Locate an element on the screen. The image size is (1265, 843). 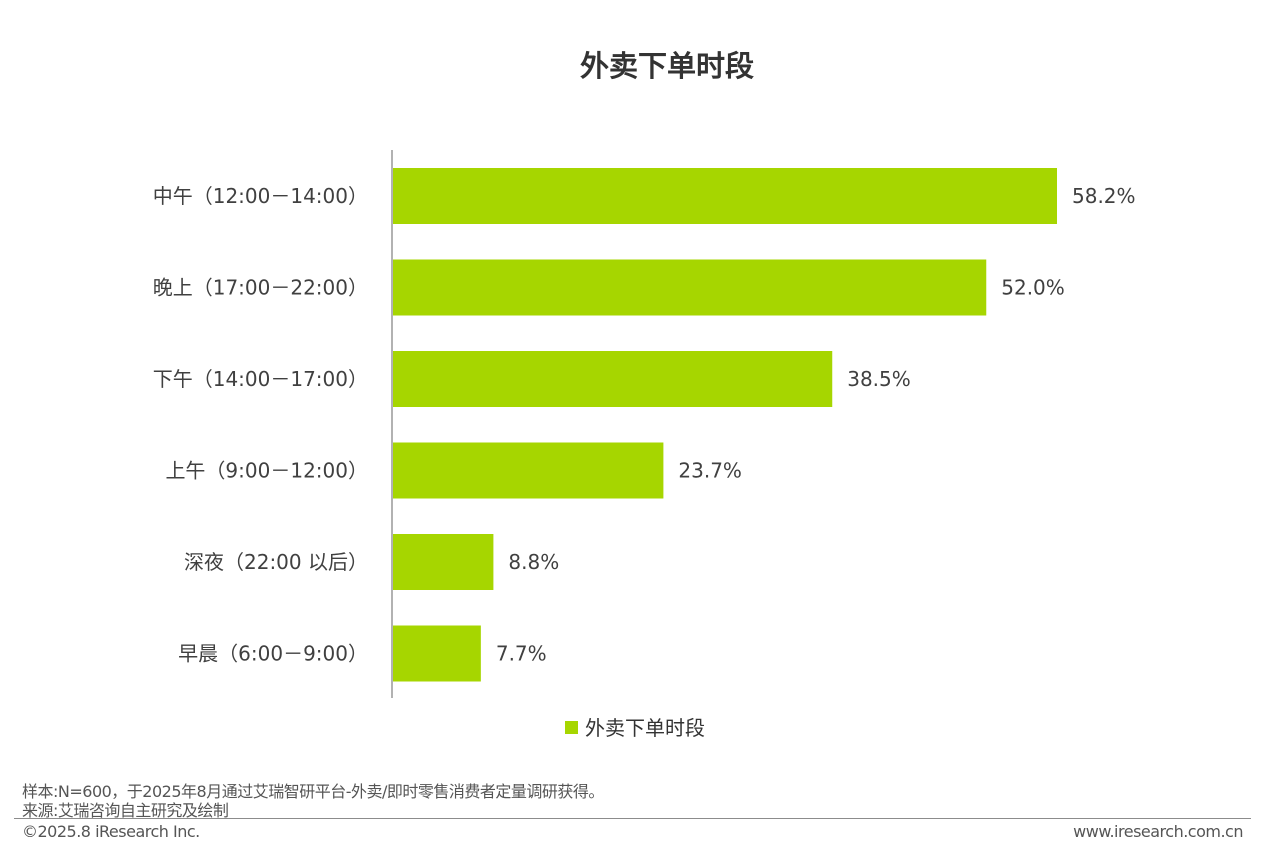
category-label: 晚上（17:00－22:00） is located at coordinates (260, 288).